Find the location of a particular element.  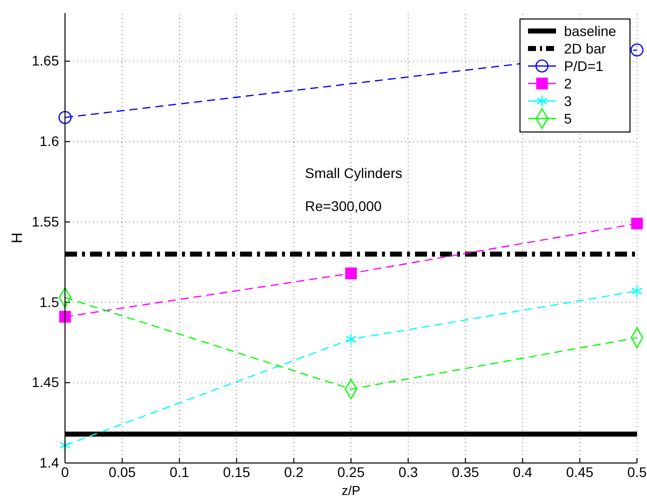

y-axis-title: H is located at coordinates (17, 238).